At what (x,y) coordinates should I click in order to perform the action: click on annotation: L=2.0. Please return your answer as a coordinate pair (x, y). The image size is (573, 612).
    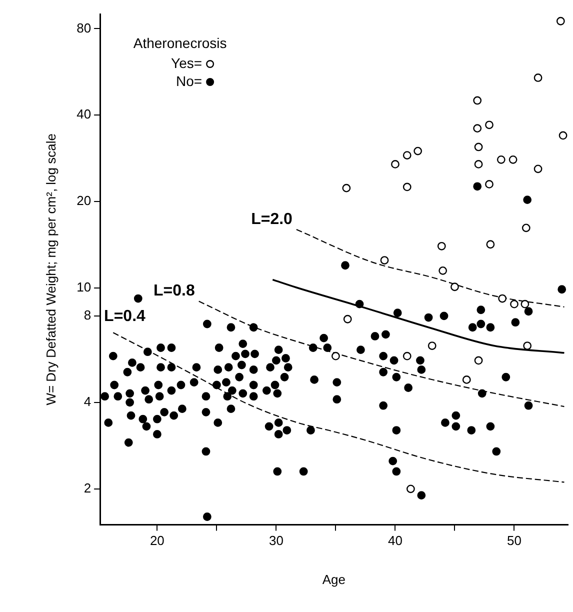
    Looking at the image, I should click on (272, 219).